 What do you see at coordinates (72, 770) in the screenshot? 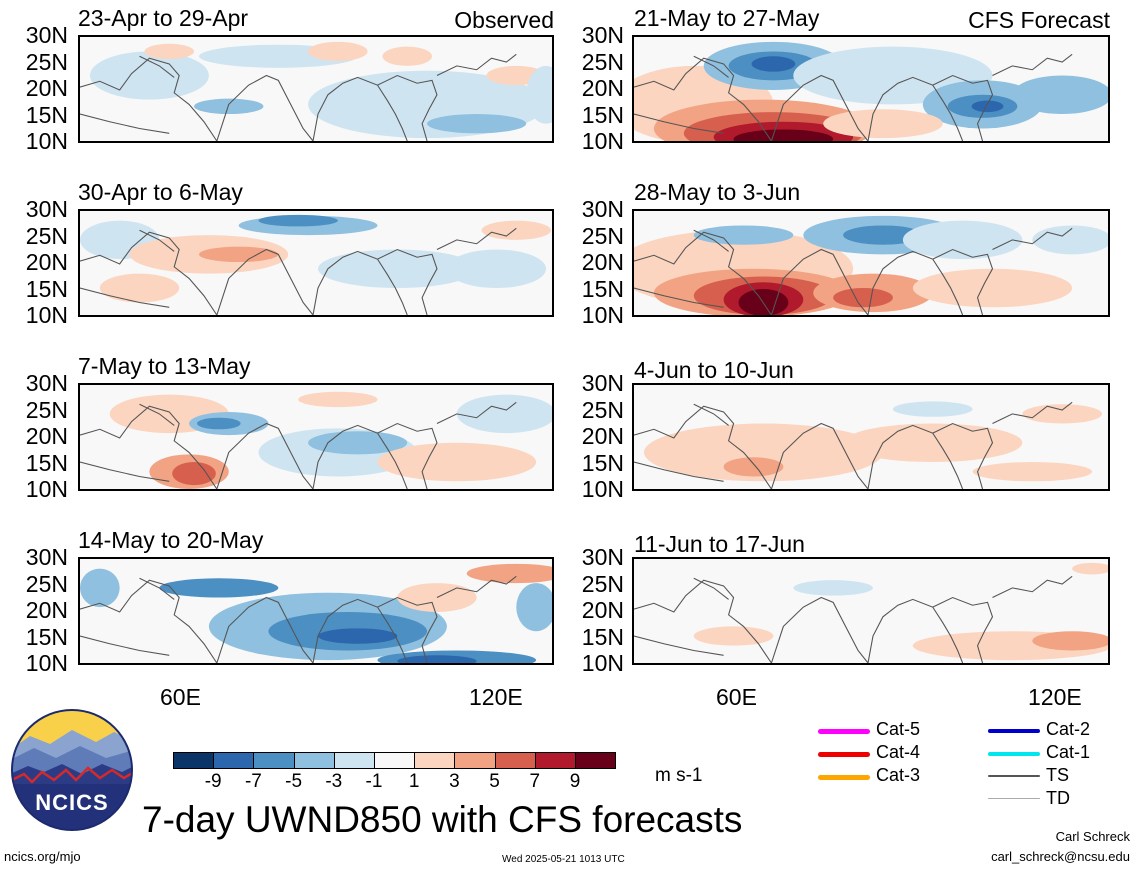
I see `ncics-logo: NCICS` at bounding box center [72, 770].